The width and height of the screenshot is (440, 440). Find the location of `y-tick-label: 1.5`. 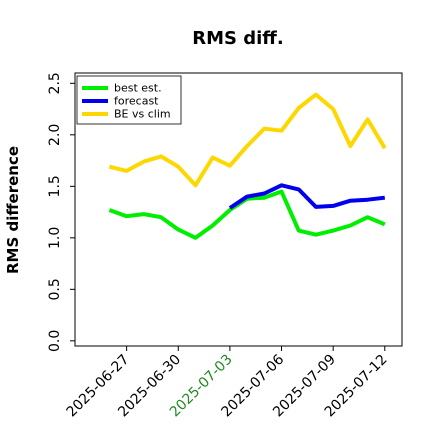

y-tick-label: 1.5 is located at coordinates (55, 186).